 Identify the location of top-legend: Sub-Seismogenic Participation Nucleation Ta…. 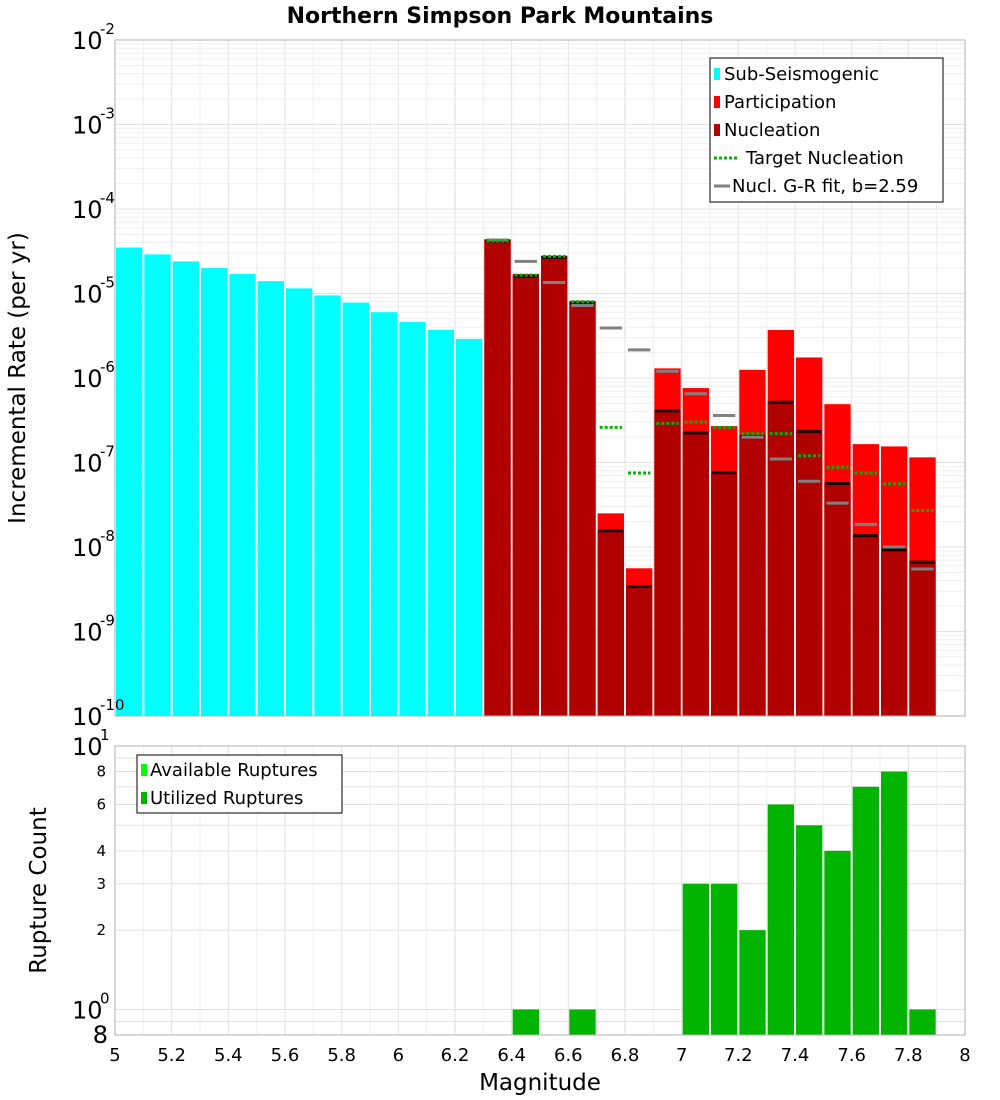
(826, 130).